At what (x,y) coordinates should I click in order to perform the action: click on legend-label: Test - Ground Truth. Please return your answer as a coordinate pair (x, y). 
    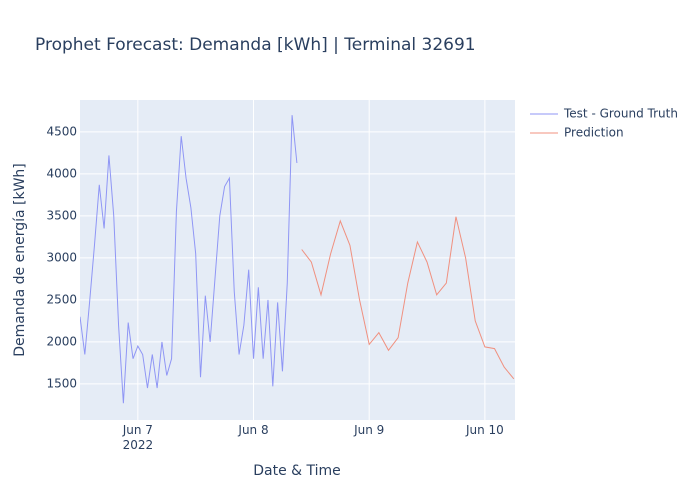
    Looking at the image, I should click on (620, 114).